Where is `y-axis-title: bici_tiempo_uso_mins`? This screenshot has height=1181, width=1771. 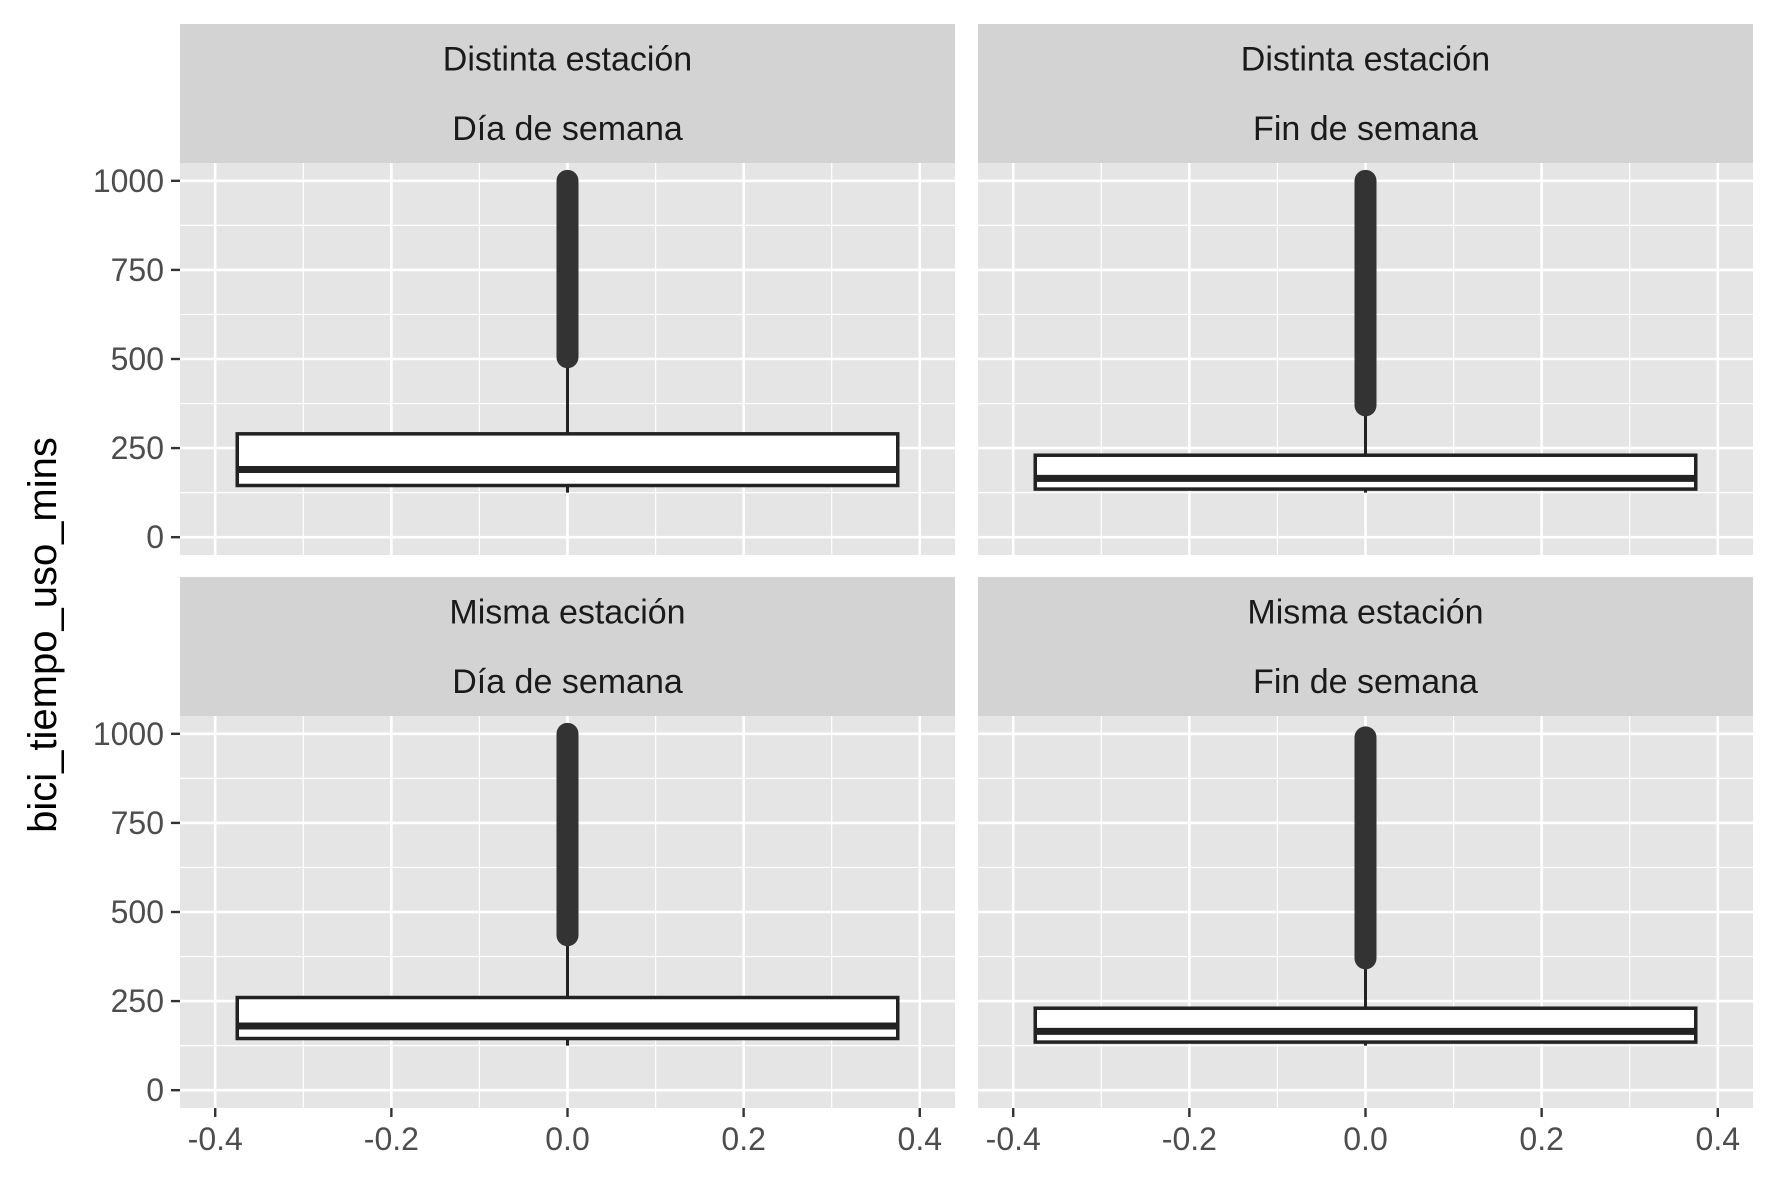 y-axis-title: bici_tiempo_uso_mins is located at coordinates (43, 635).